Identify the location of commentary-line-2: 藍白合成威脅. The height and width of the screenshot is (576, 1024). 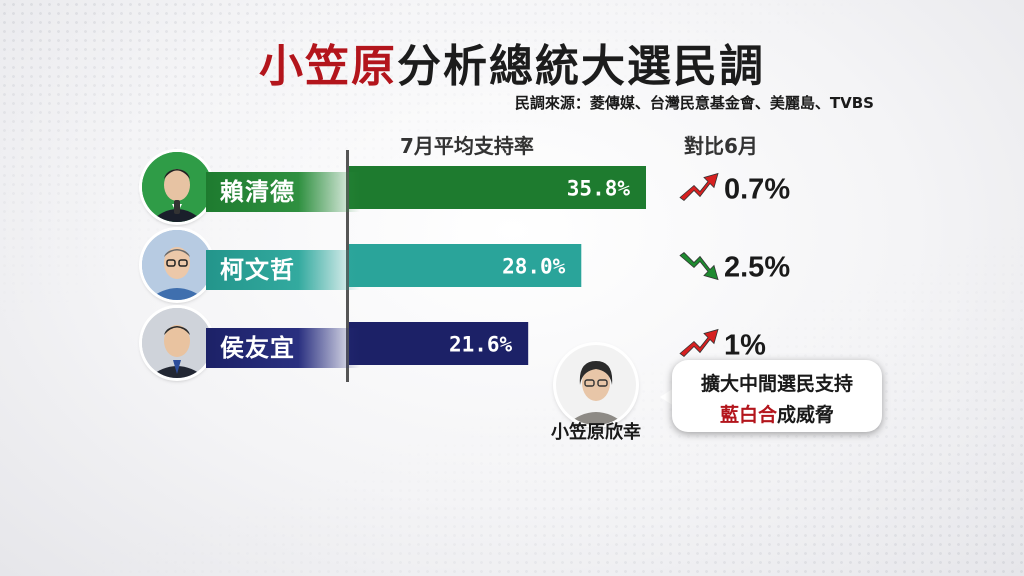
(777, 413).